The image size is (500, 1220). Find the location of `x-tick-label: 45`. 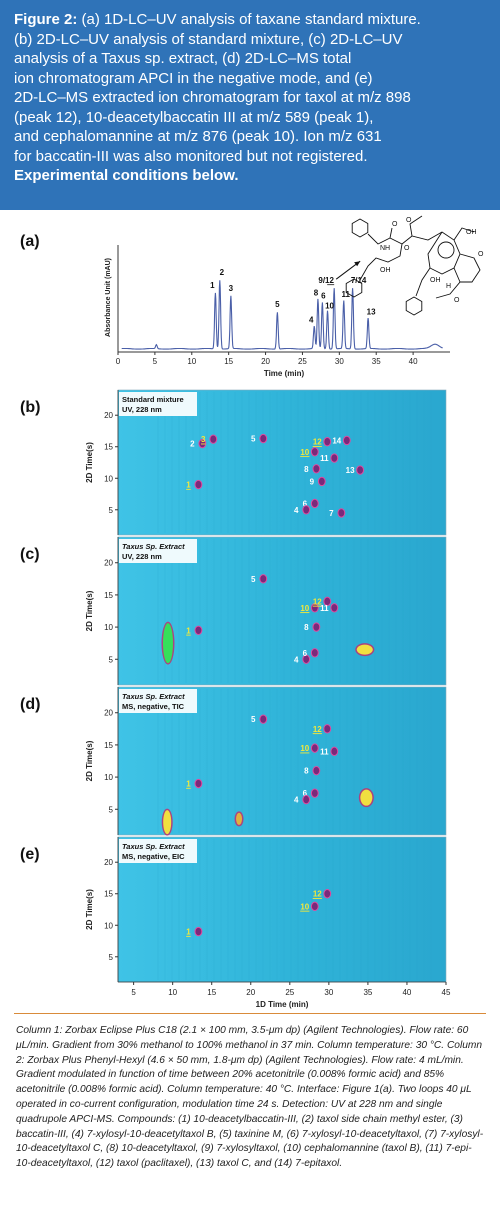

x-tick-label: 45 is located at coordinates (446, 992).